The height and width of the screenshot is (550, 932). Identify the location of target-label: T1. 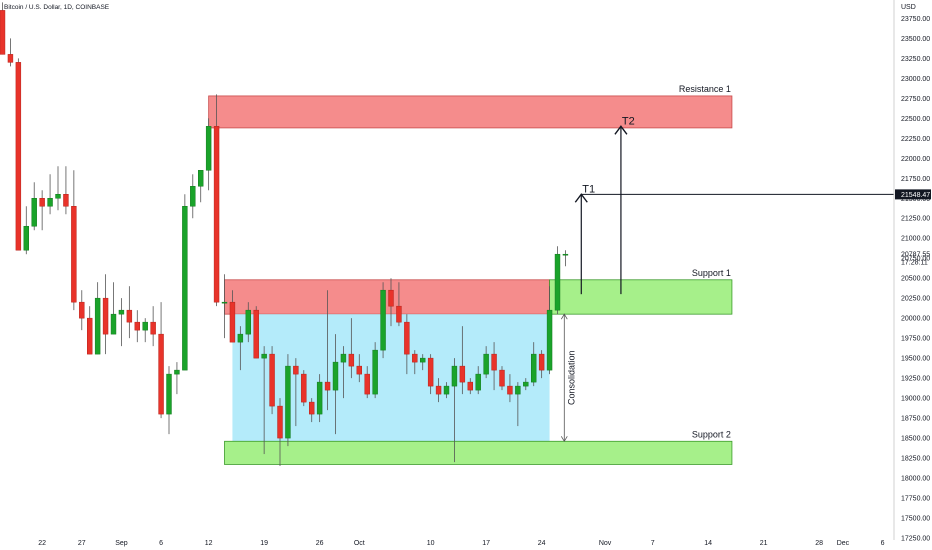
(588, 189).